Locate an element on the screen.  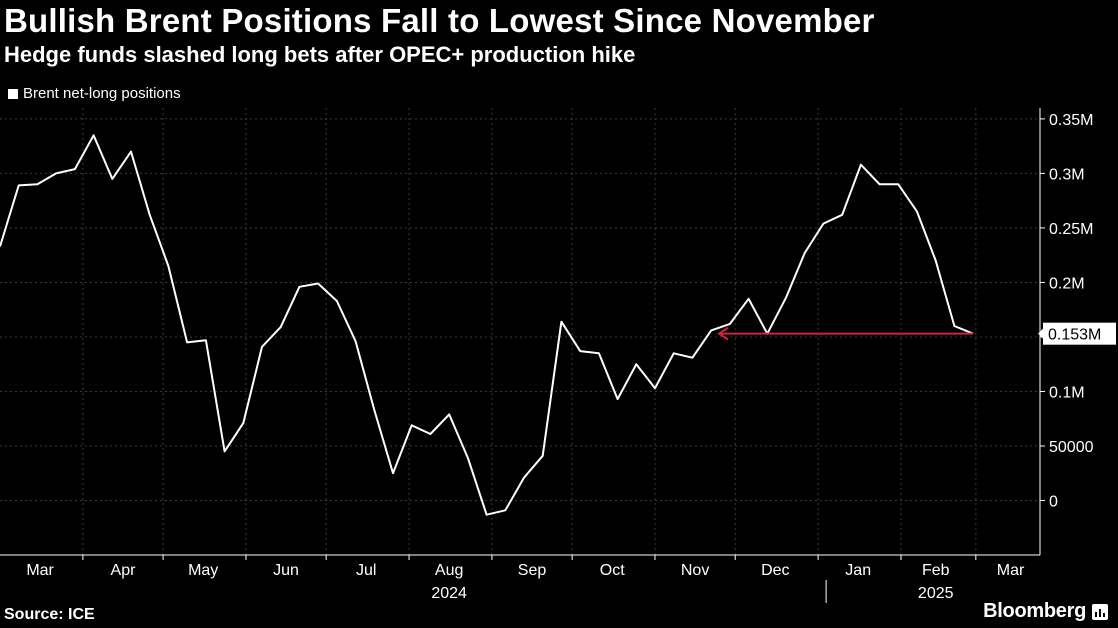
annotation-arrow-head is located at coordinates (723, 333).